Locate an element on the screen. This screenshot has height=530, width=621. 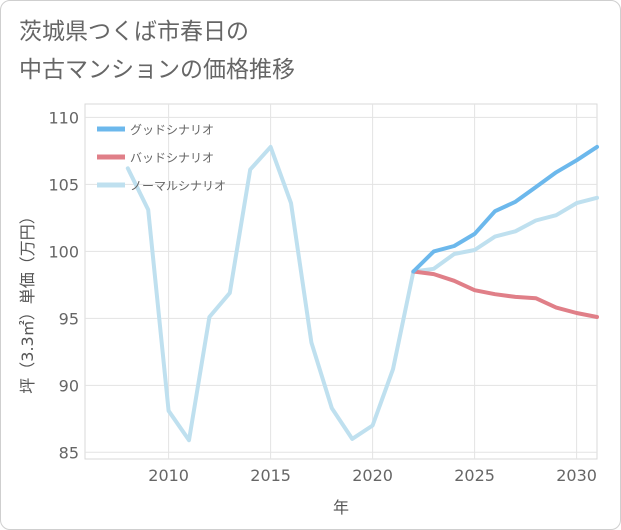
legend-item-0: グッドシナリオ is located at coordinates (155, 130).